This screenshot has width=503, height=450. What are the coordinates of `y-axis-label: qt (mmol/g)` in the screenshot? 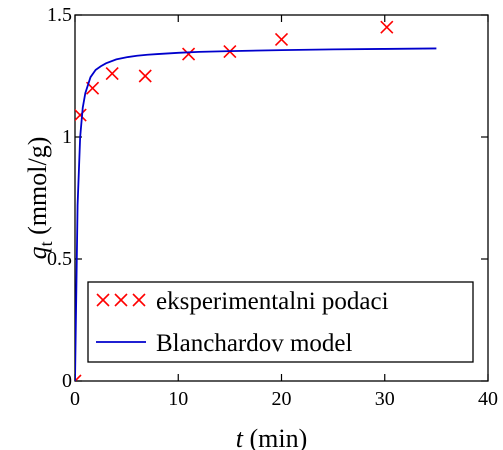 It's located at (39, 198).